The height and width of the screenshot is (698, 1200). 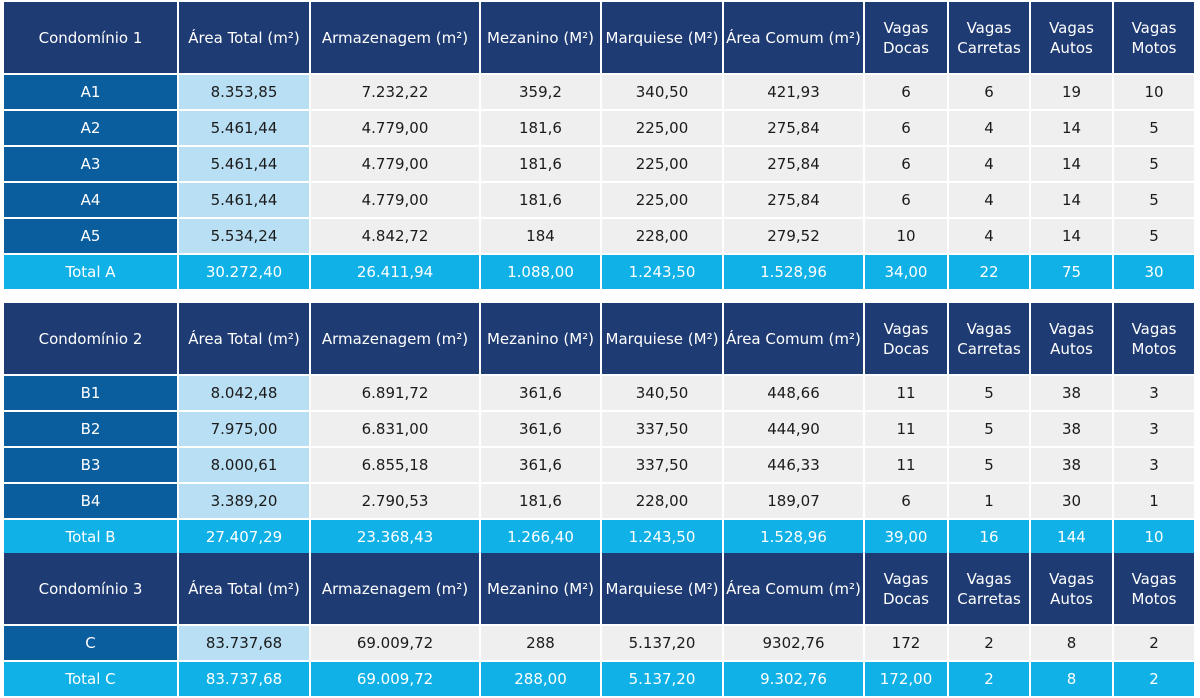 I want to click on armazenagem-cell: 6.855,18, so click(x=395, y=465).